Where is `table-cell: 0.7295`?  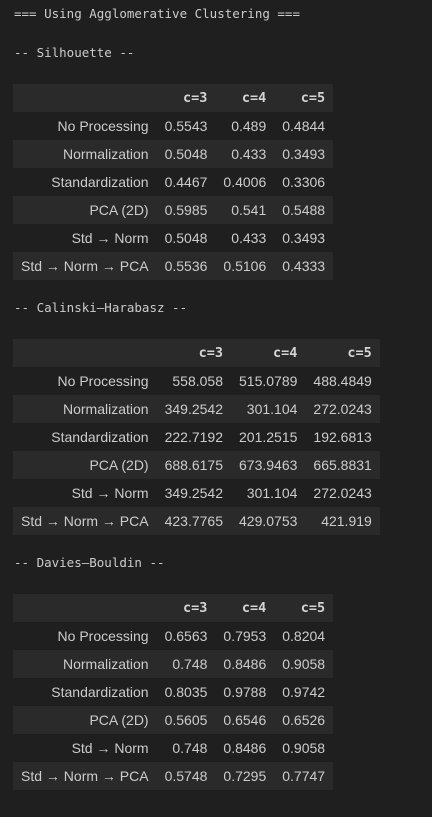
table-cell: 0.7295 is located at coordinates (245, 776).